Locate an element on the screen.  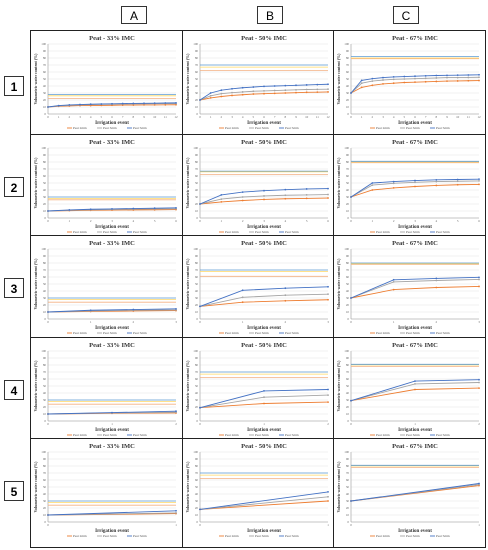
chart-title: Peat - 67% IMC is located at coordinates (415, 345).